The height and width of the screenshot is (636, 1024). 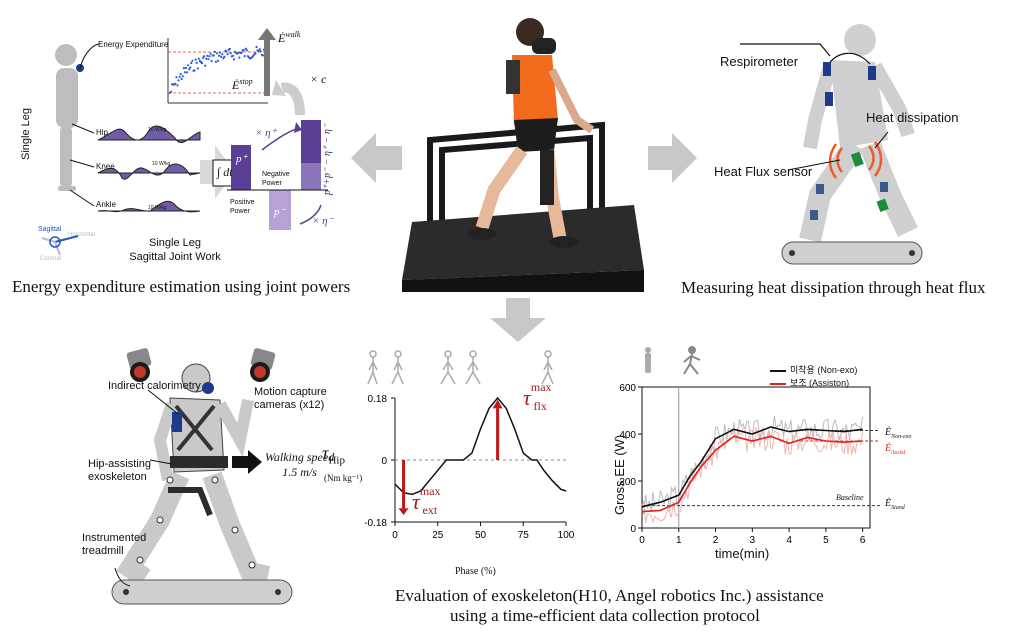 What do you see at coordinates (82, 235) in the screenshot?
I see `axis-horizontal: Horizontal` at bounding box center [82, 235].